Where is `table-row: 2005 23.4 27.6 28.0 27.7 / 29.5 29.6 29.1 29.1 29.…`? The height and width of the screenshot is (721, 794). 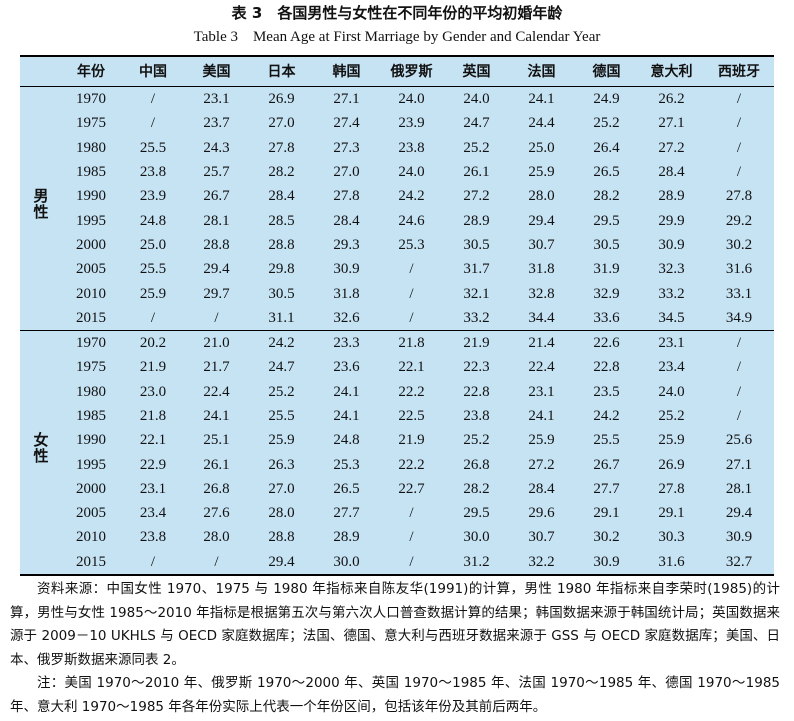 table-row: 2005 23.4 27.6 28.0 27.7 / 29.5 29.6 29.1 29.1 29.… is located at coordinates (397, 513).